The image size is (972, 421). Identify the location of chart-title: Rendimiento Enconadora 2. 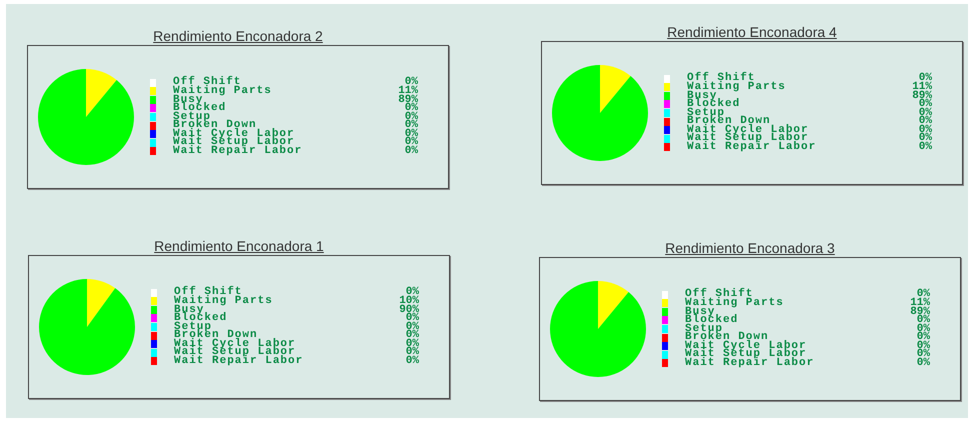
(238, 36).